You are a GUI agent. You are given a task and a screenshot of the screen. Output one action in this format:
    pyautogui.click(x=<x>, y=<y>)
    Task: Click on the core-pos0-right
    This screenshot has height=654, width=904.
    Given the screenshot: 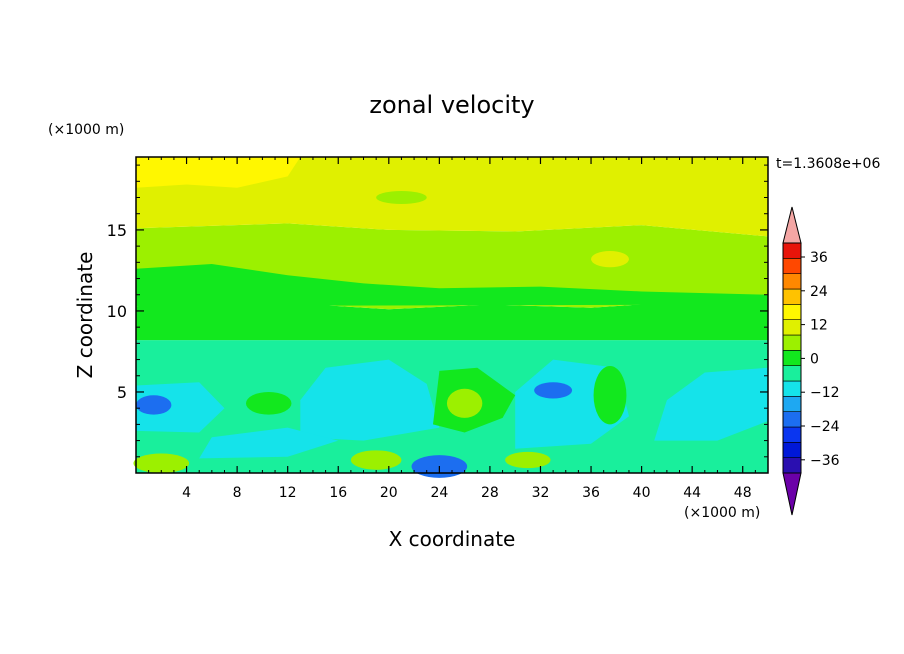 What is the action you would take?
    pyautogui.click(x=610, y=395)
    